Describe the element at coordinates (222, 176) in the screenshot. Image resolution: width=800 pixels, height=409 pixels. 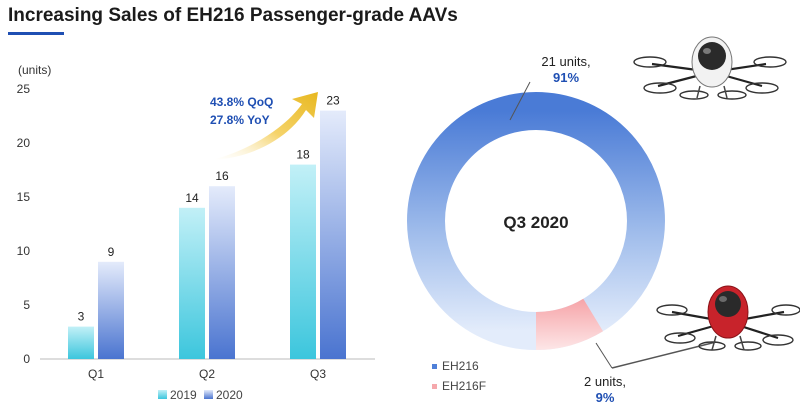
I see `bar-value-label: 16` at that location.